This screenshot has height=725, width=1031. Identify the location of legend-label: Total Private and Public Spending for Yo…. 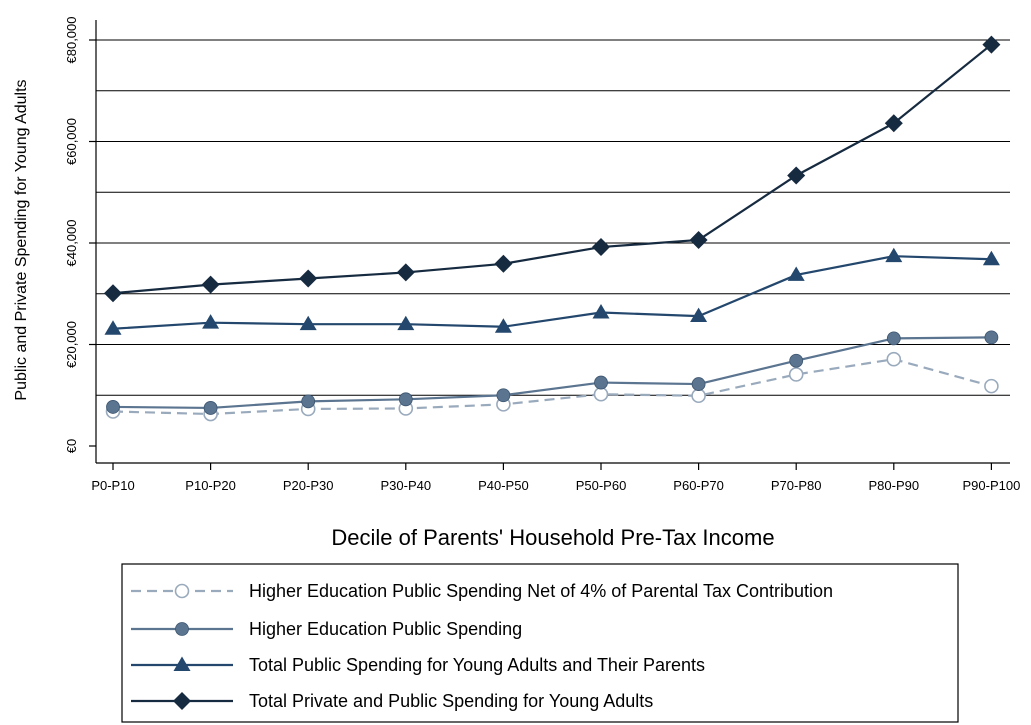
(451, 701).